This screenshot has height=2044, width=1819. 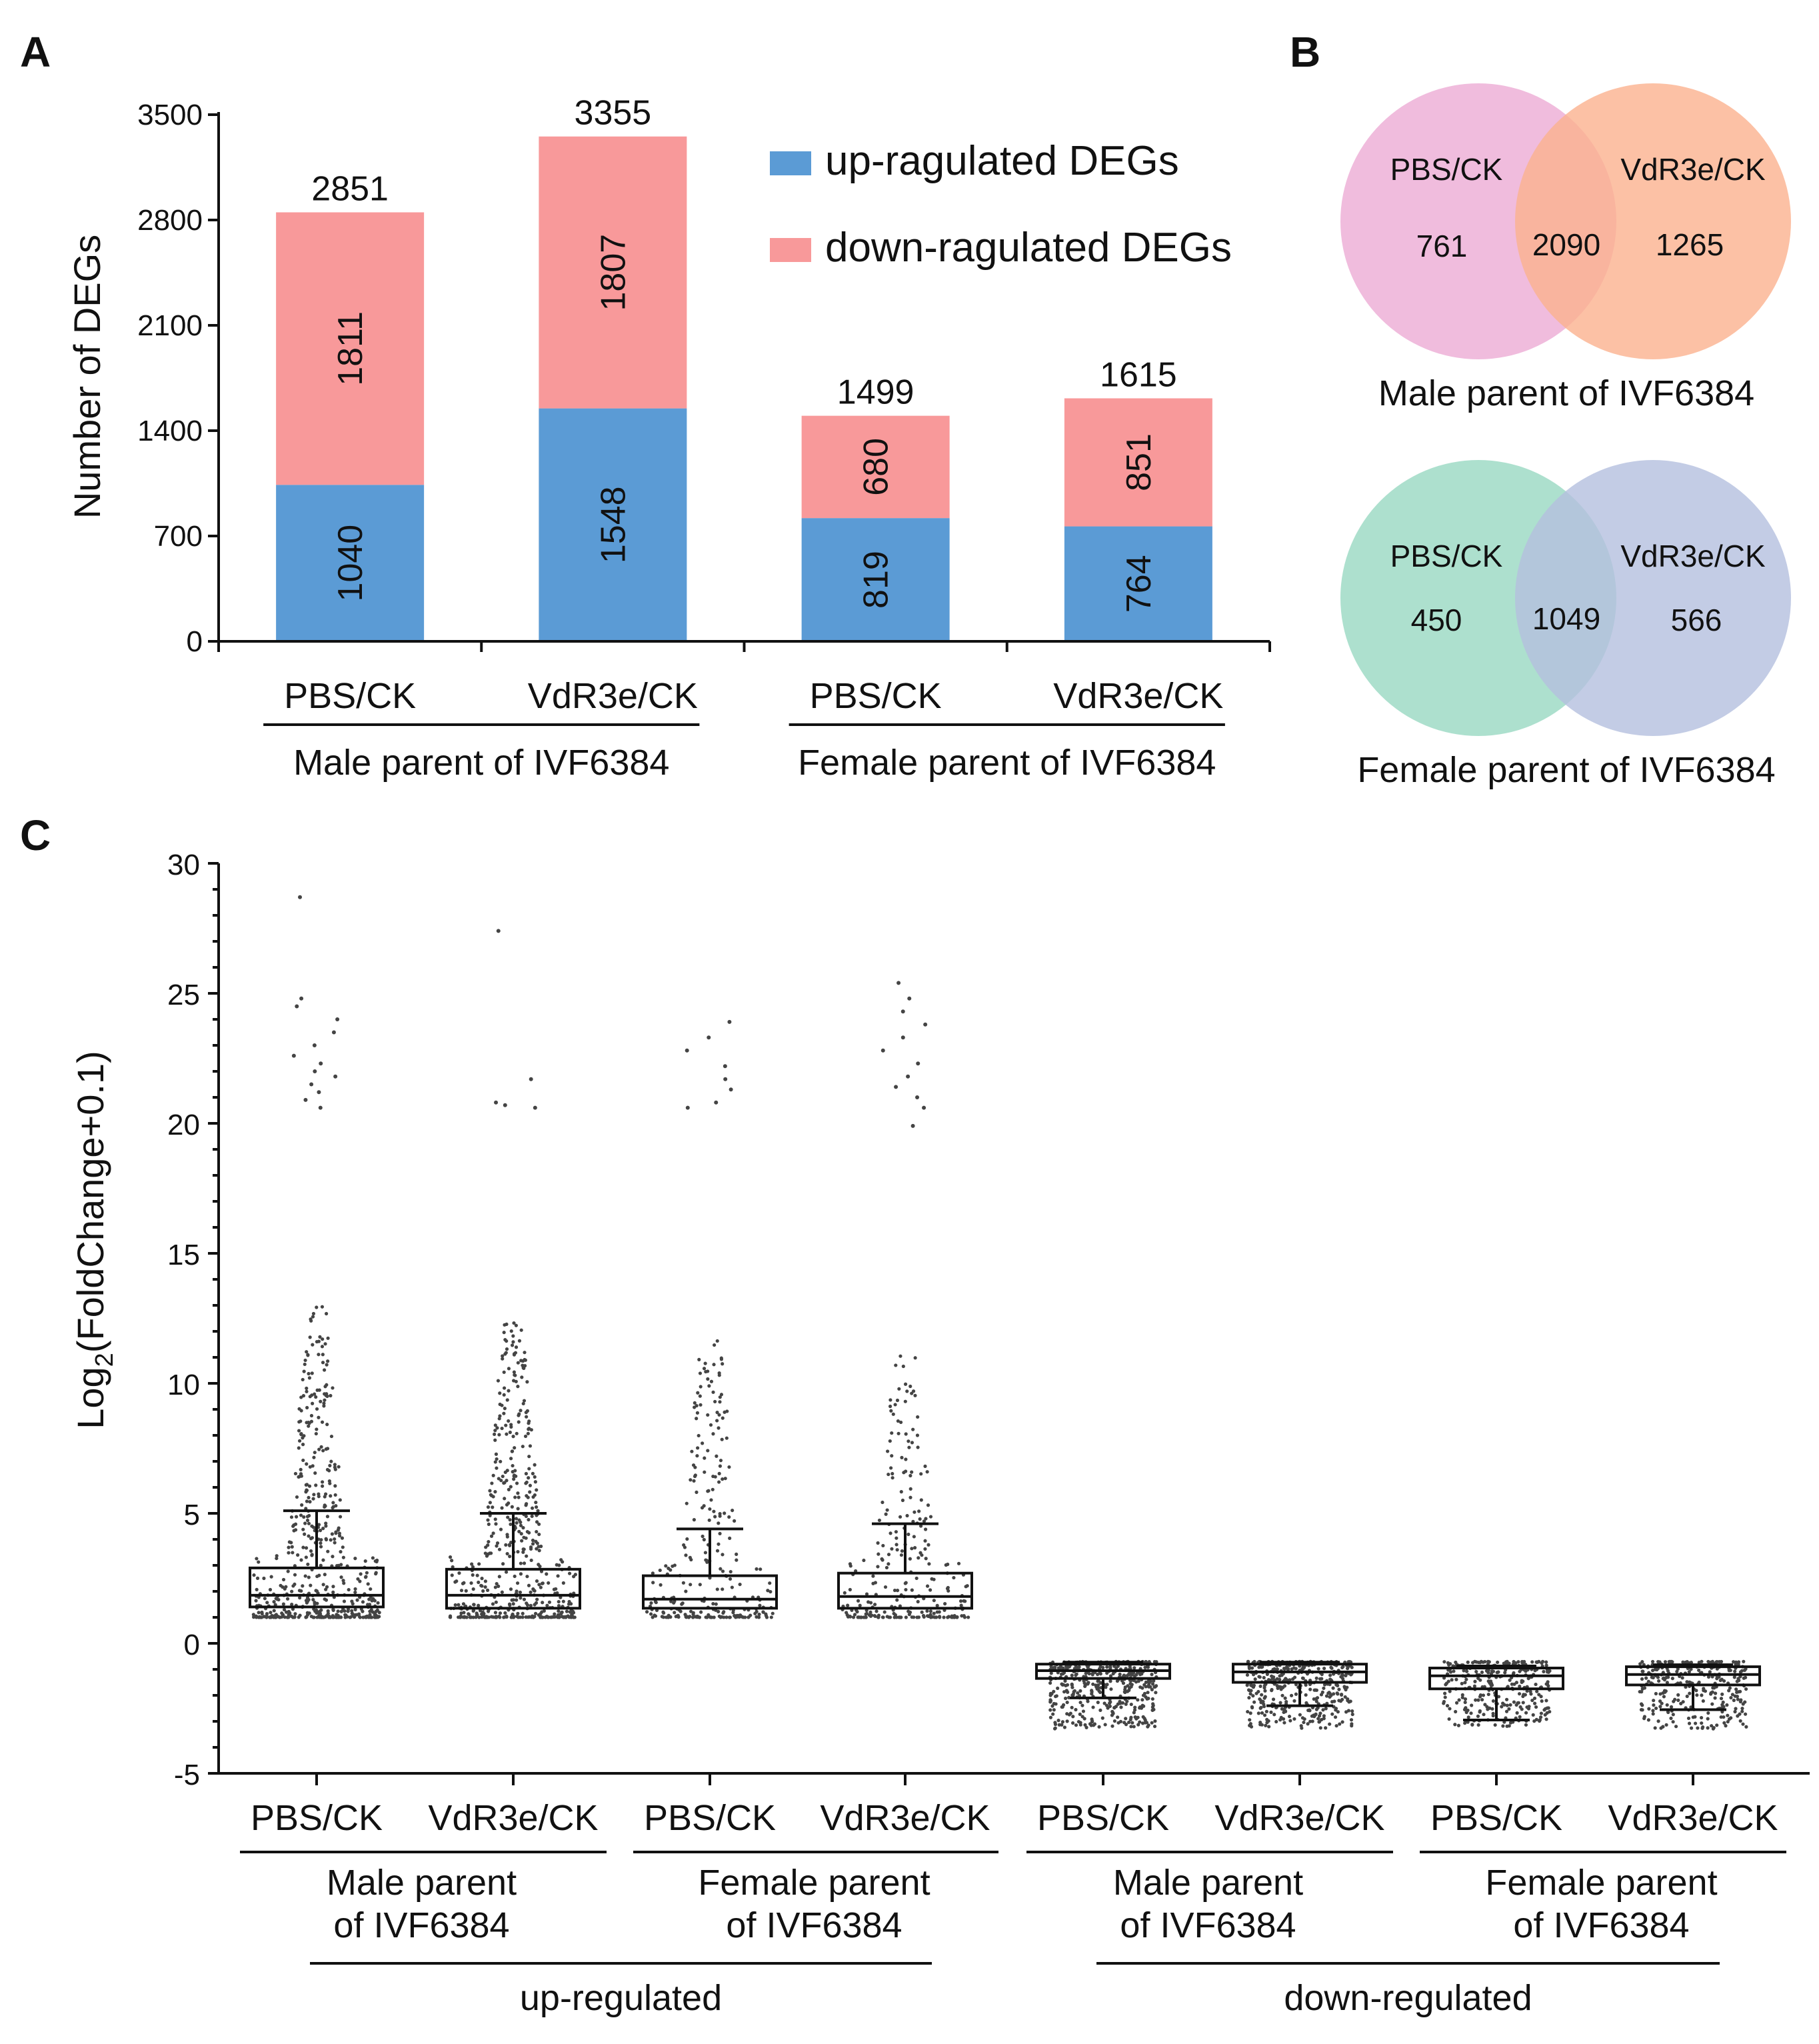 I want to click on legend-label-up: up-ragulated DEGs, so click(x=1002, y=161).